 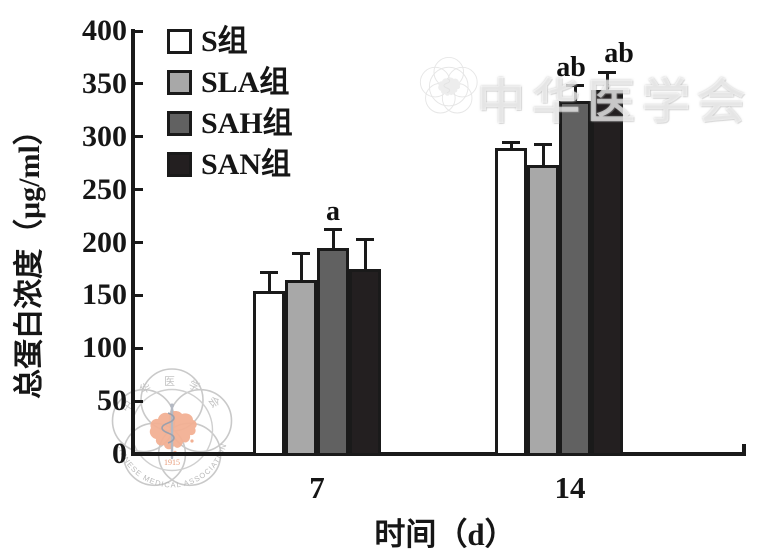 What do you see at coordinates (301, 367) in the screenshot?
I see `bar-g0-s1` at bounding box center [301, 367].